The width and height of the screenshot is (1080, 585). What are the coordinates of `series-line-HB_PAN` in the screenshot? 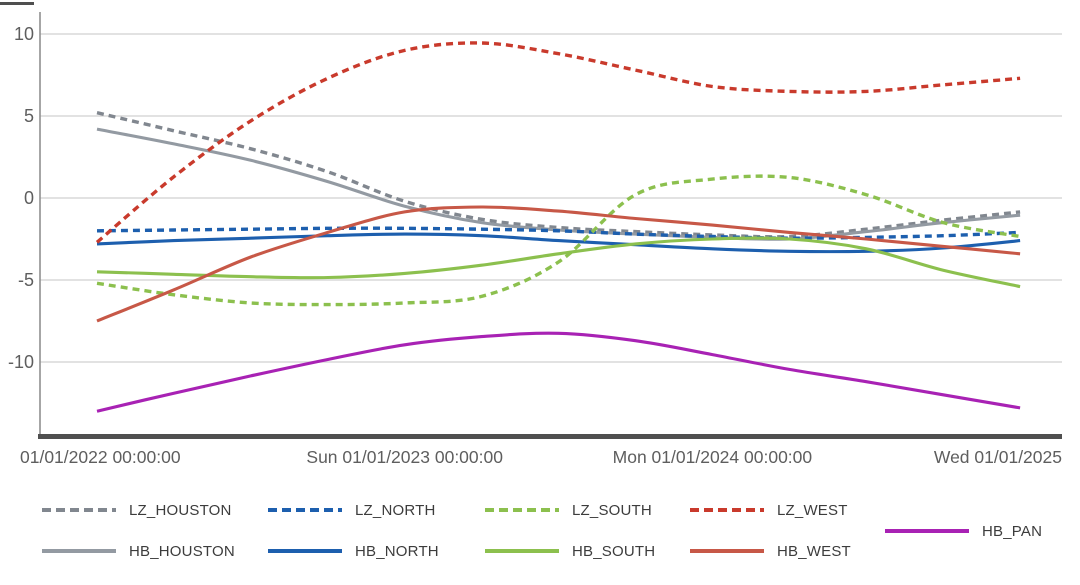 It's located at (558, 372).